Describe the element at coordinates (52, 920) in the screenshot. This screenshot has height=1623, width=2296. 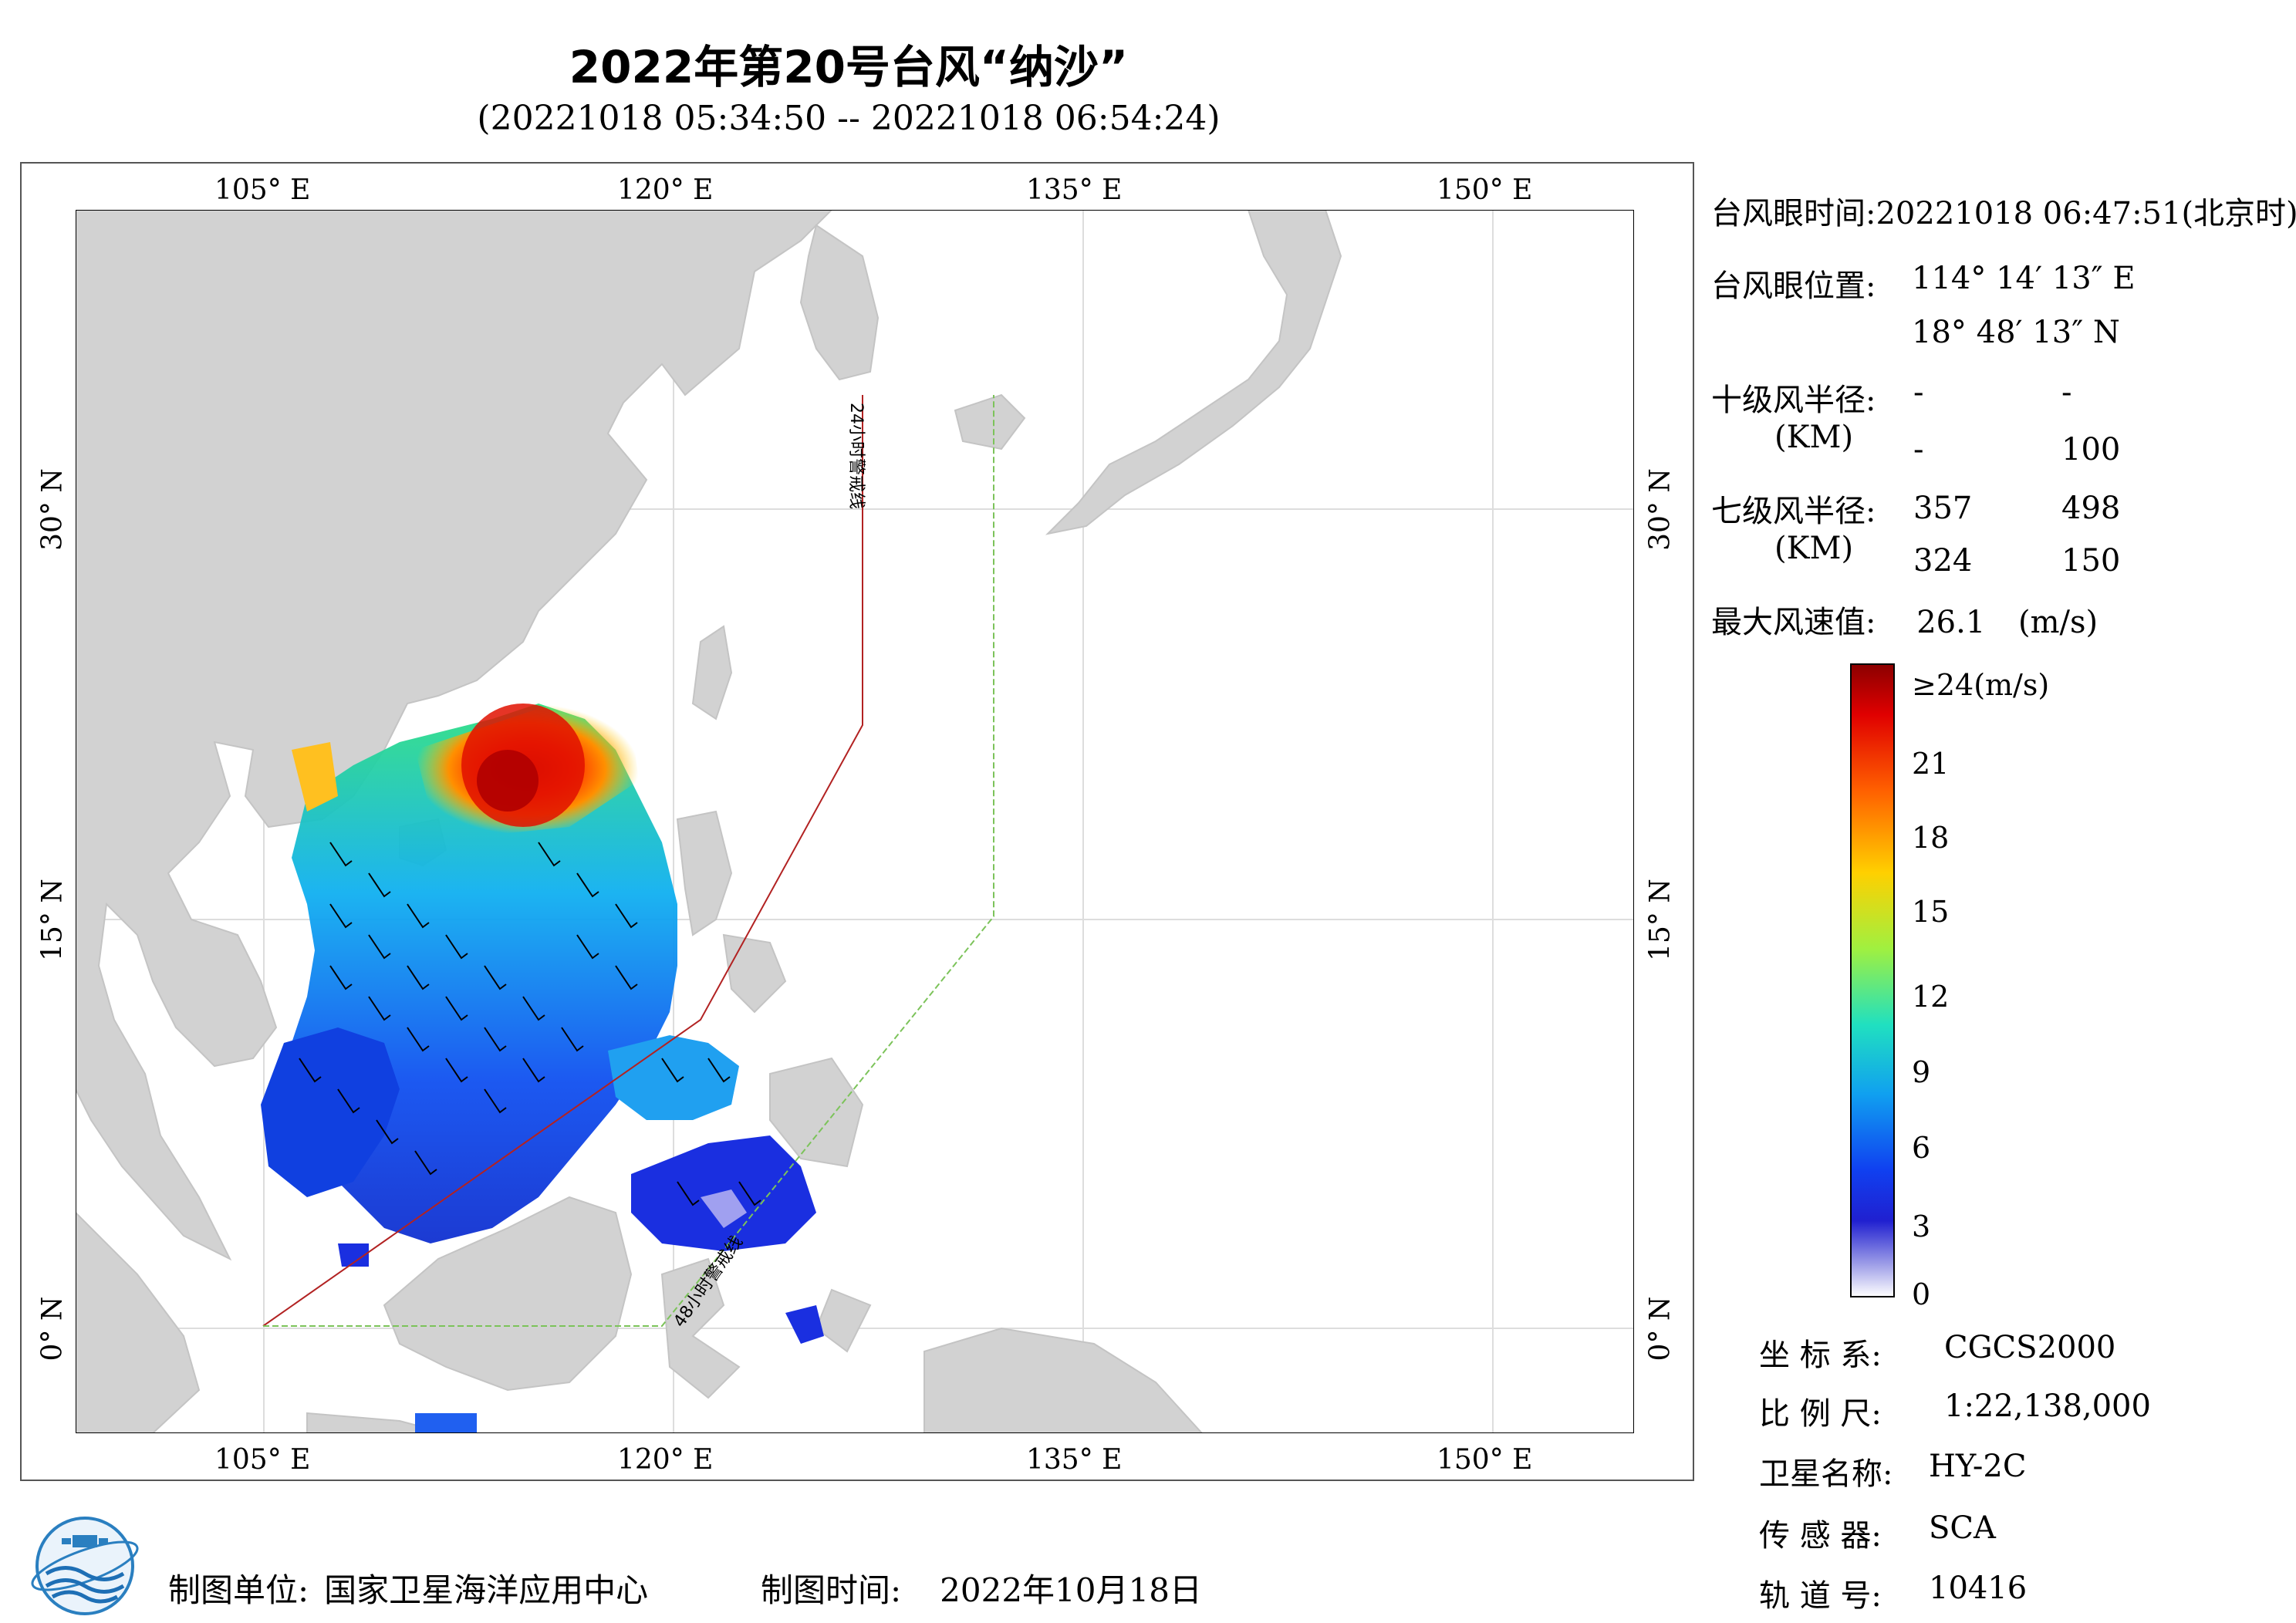
I see `lat-label-left-15: 15° N` at that location.